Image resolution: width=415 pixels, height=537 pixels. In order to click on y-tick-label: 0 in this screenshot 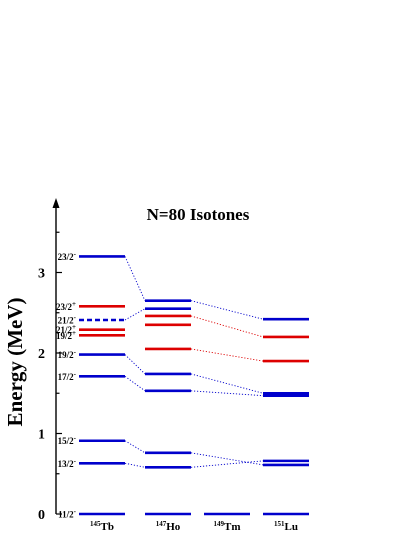, I will do `click(41, 515)`.